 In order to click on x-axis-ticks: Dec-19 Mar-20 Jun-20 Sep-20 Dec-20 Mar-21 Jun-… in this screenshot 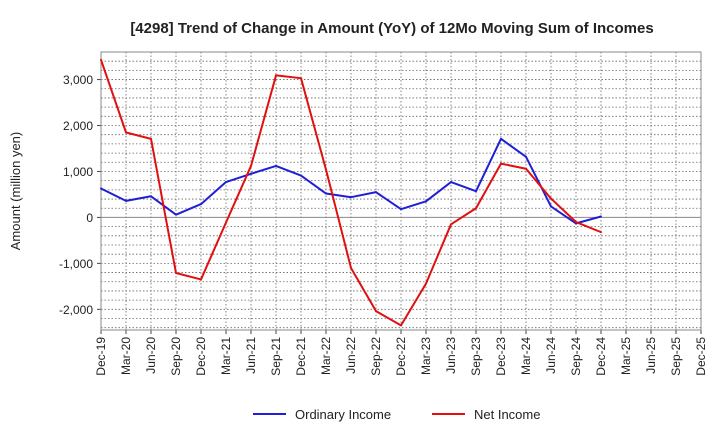, I will do `click(401, 353)`.